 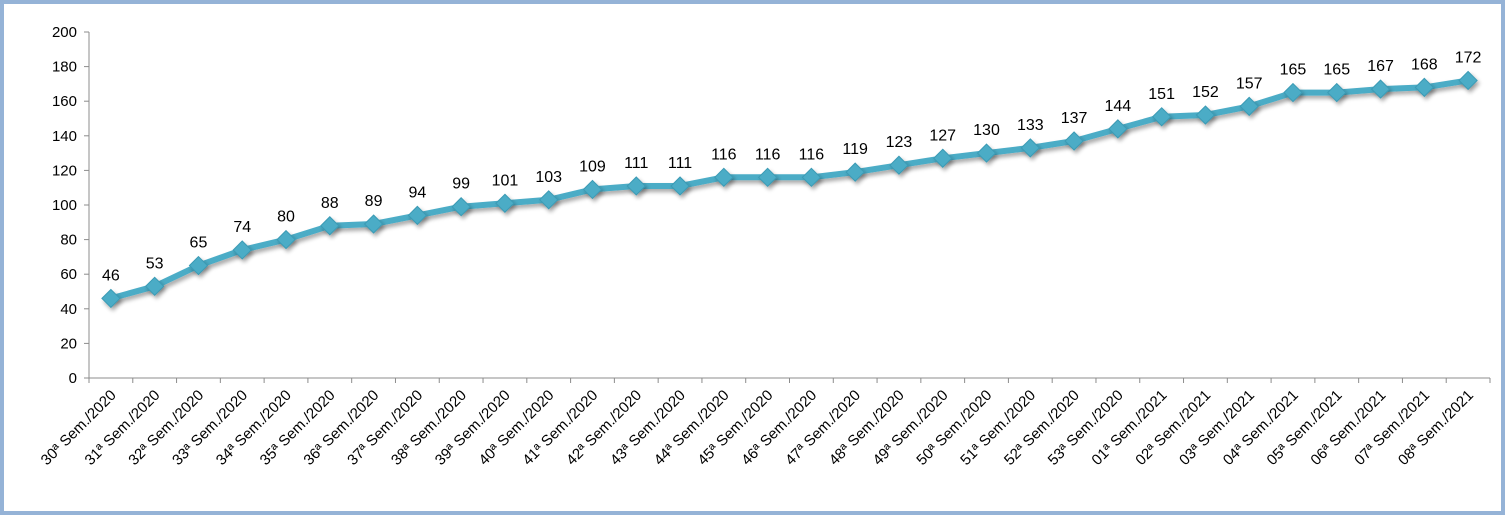 I want to click on y-tick-label: 140, so click(x=64, y=136).